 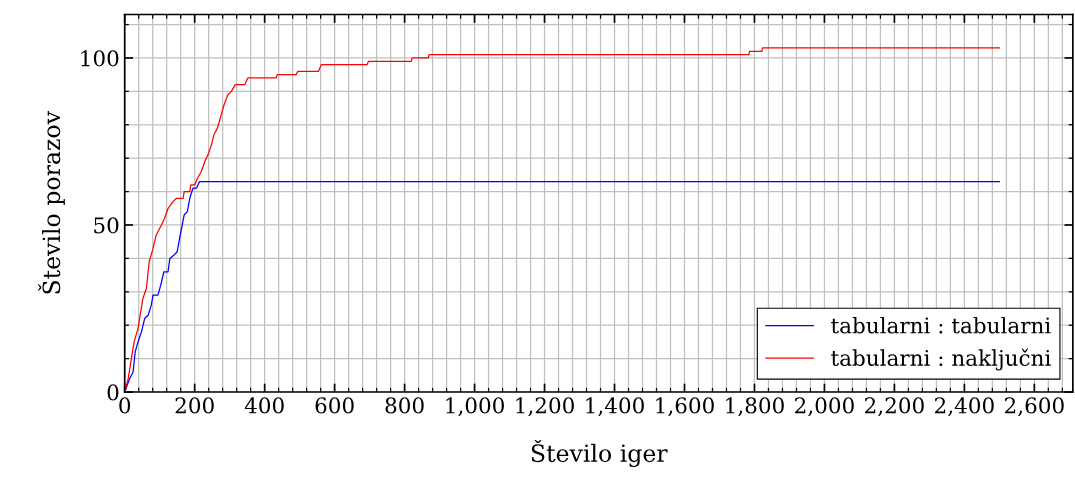 What do you see at coordinates (615, 407) in the screenshot?
I see `x-tick-label: 1,400` at bounding box center [615, 407].